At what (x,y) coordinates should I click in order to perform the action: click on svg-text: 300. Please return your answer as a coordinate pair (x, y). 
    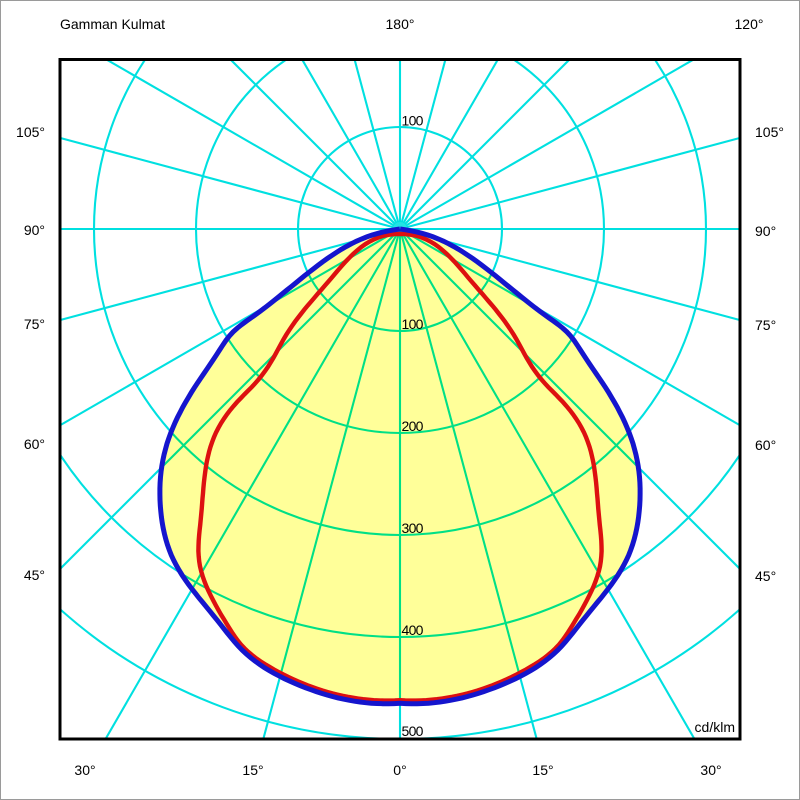
    Looking at the image, I should click on (413, 528).